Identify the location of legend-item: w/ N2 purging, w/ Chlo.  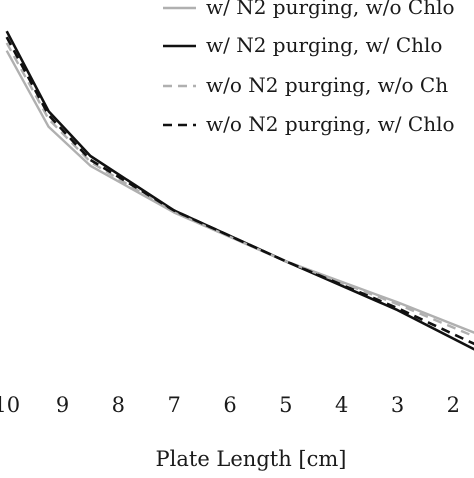
(302, 45).